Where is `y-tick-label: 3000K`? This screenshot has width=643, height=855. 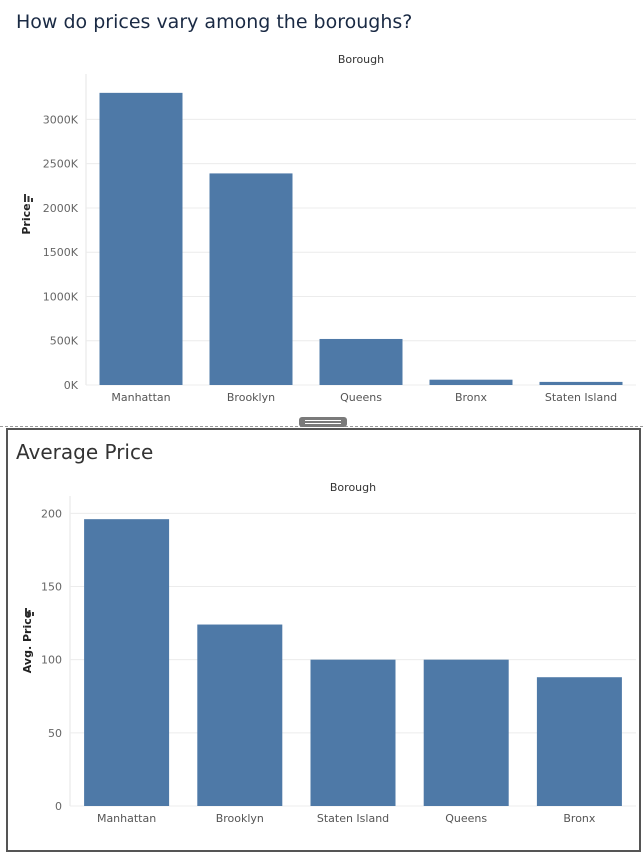
y-tick-label: 3000K is located at coordinates (61, 119).